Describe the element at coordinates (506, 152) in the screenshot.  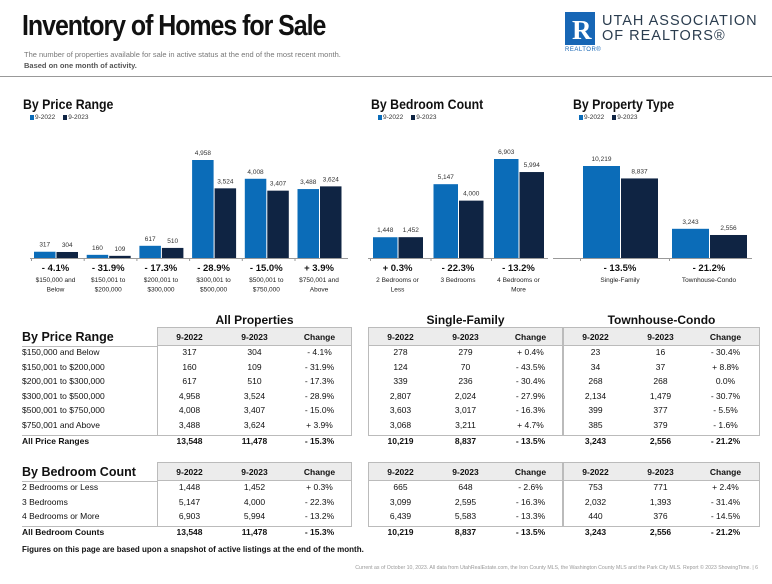
I see `bar-value-label: 6,903` at that location.